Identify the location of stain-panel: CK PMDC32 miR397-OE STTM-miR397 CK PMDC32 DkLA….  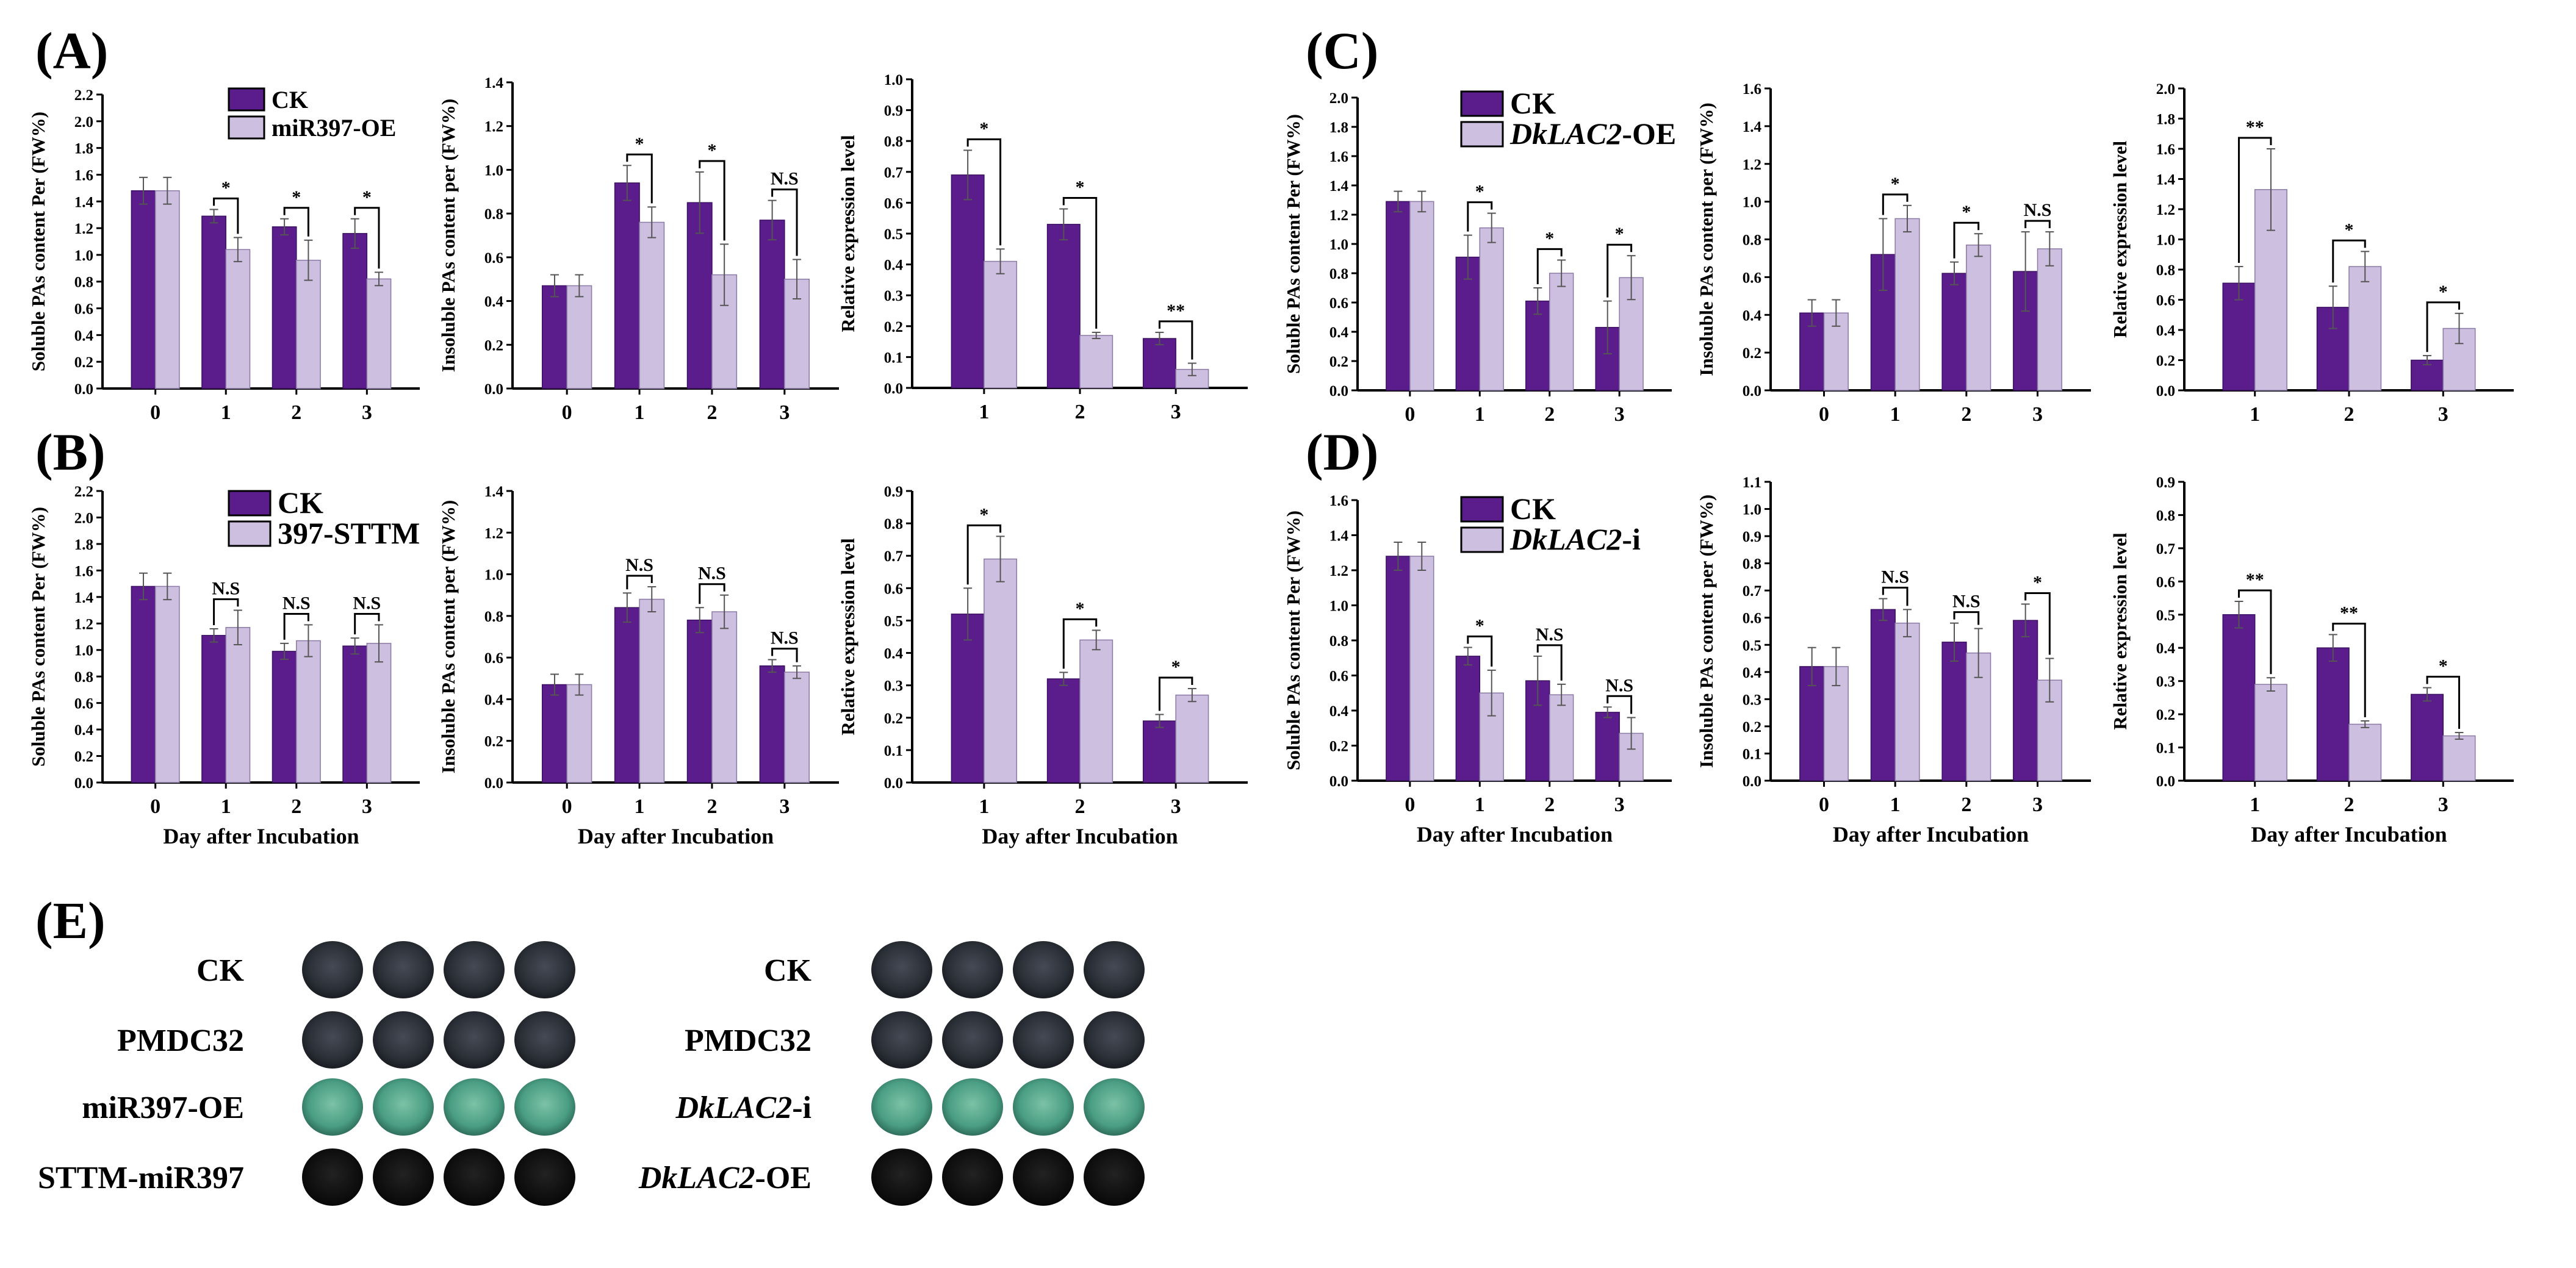
(591, 1074).